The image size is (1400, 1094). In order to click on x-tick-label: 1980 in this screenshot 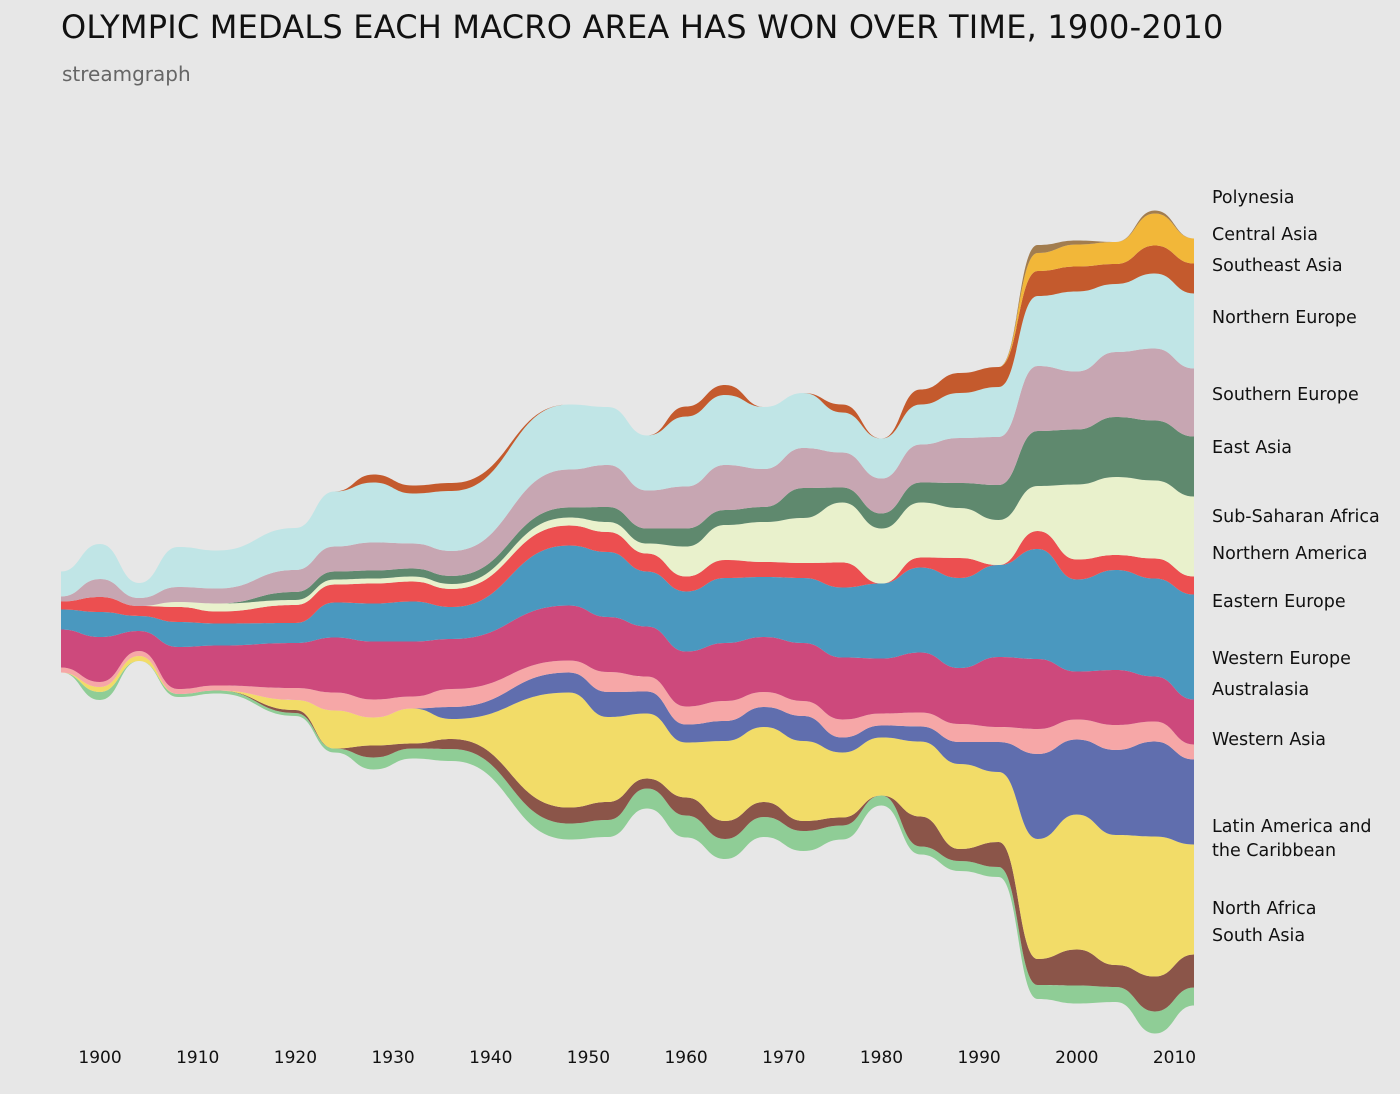, I will do `click(881, 1058)`.